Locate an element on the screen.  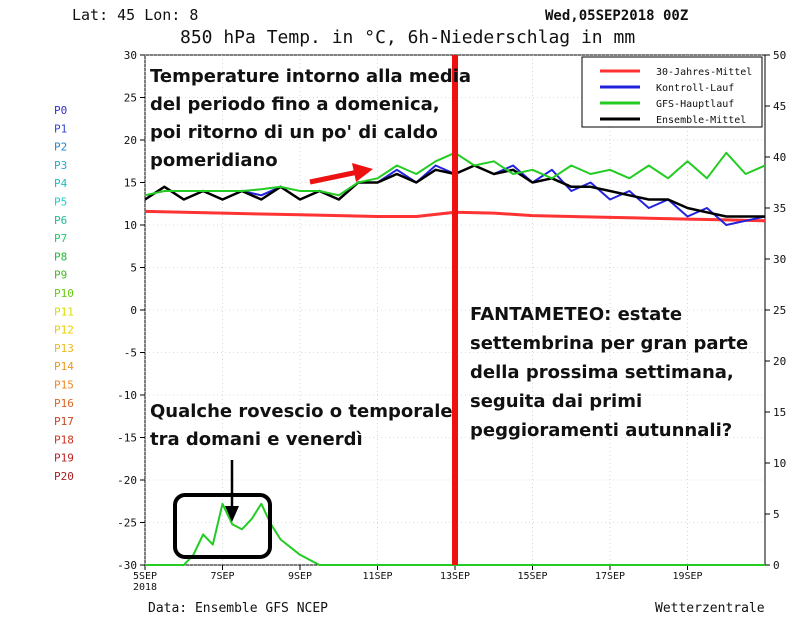
legend-label: Ensemble-Mittel is located at coordinates (701, 120).